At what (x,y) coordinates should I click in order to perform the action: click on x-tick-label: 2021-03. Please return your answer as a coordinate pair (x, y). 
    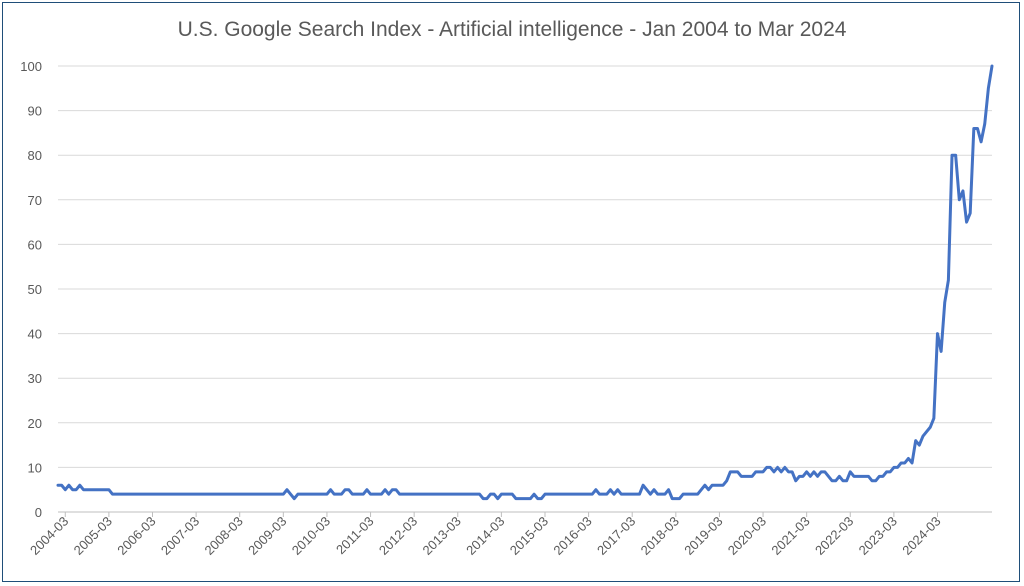
    Looking at the image, I should click on (790, 536).